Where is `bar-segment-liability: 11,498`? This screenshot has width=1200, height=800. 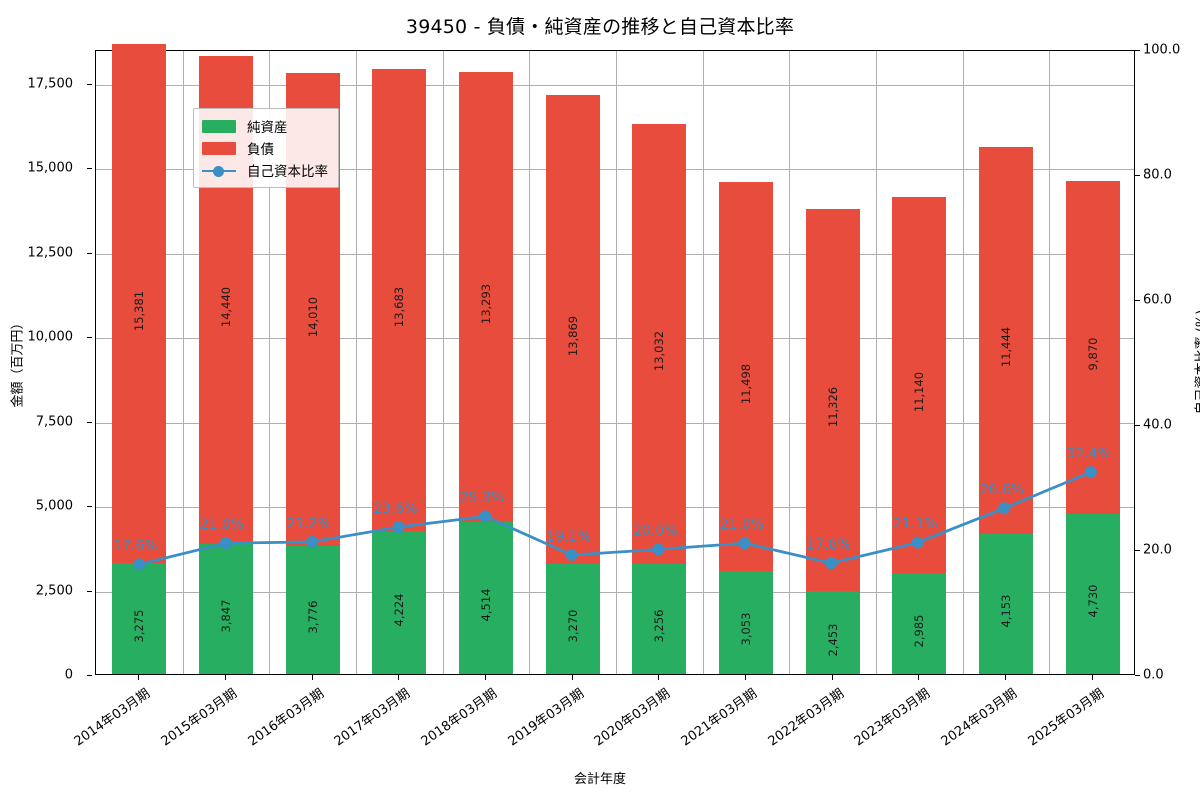
bar-segment-liability: 11,498 is located at coordinates (746, 376).